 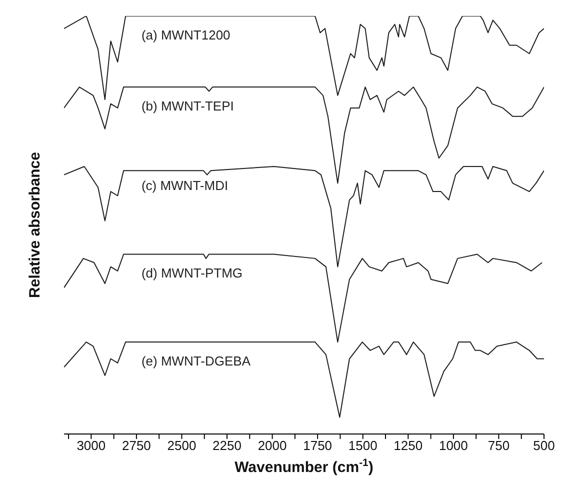 What do you see at coordinates (181, 446) in the screenshot?
I see `x-tick-label: 2500` at bounding box center [181, 446].